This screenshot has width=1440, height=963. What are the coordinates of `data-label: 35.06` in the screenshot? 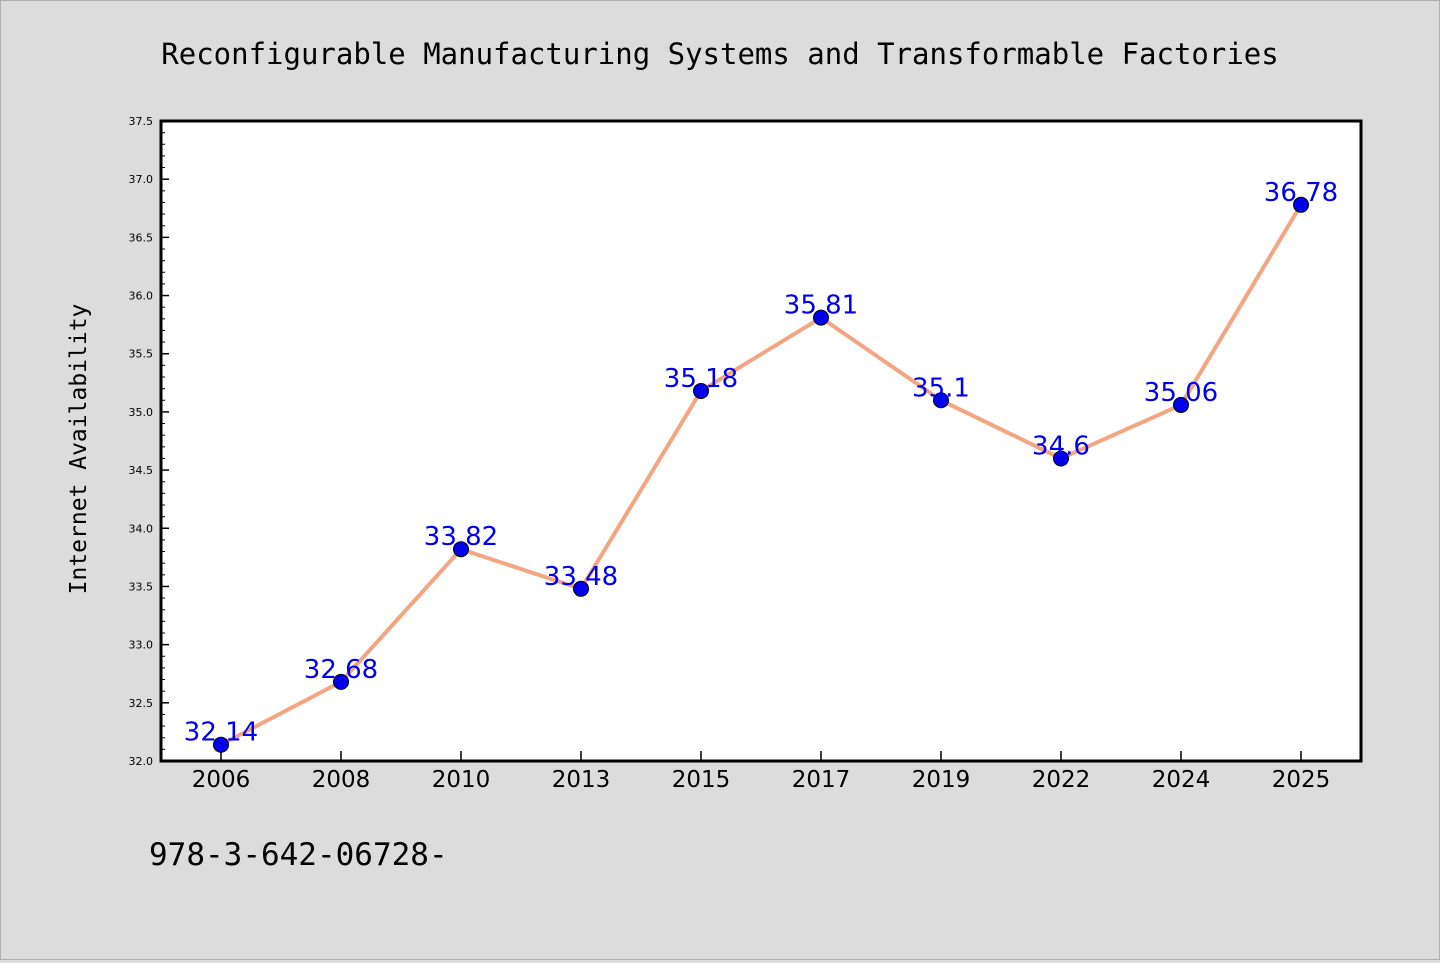 It's located at (1181, 393).